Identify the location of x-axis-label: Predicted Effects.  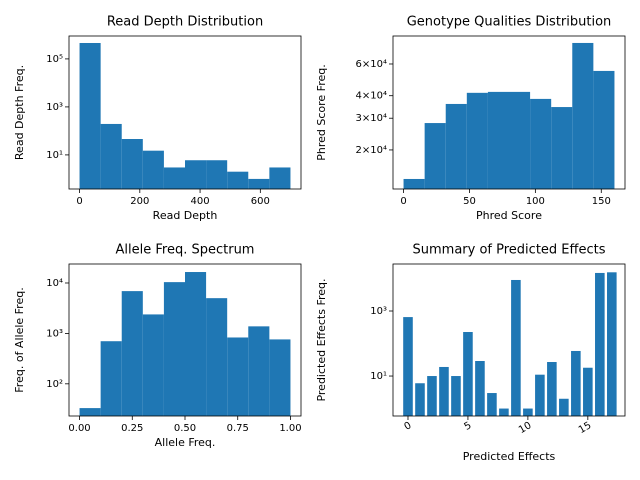
(509, 456).